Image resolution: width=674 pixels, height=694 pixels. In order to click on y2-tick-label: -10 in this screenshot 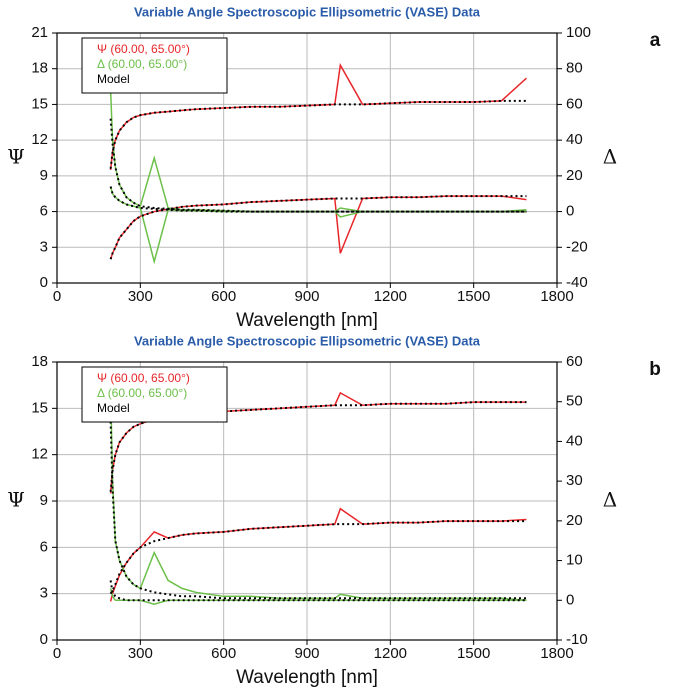, I will do `click(577, 639)`.